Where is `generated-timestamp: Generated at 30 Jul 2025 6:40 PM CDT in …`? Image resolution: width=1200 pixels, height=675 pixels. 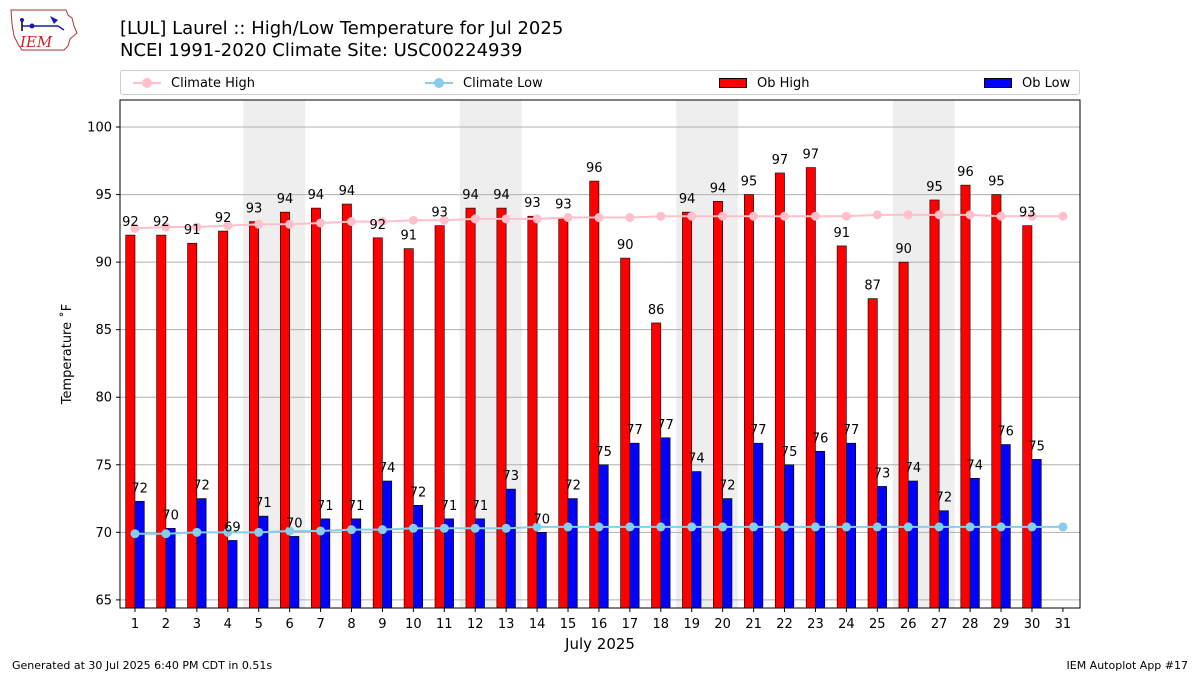 generated-timestamp: Generated at 30 Jul 2025 6:40 PM CDT in … is located at coordinates (142, 665).